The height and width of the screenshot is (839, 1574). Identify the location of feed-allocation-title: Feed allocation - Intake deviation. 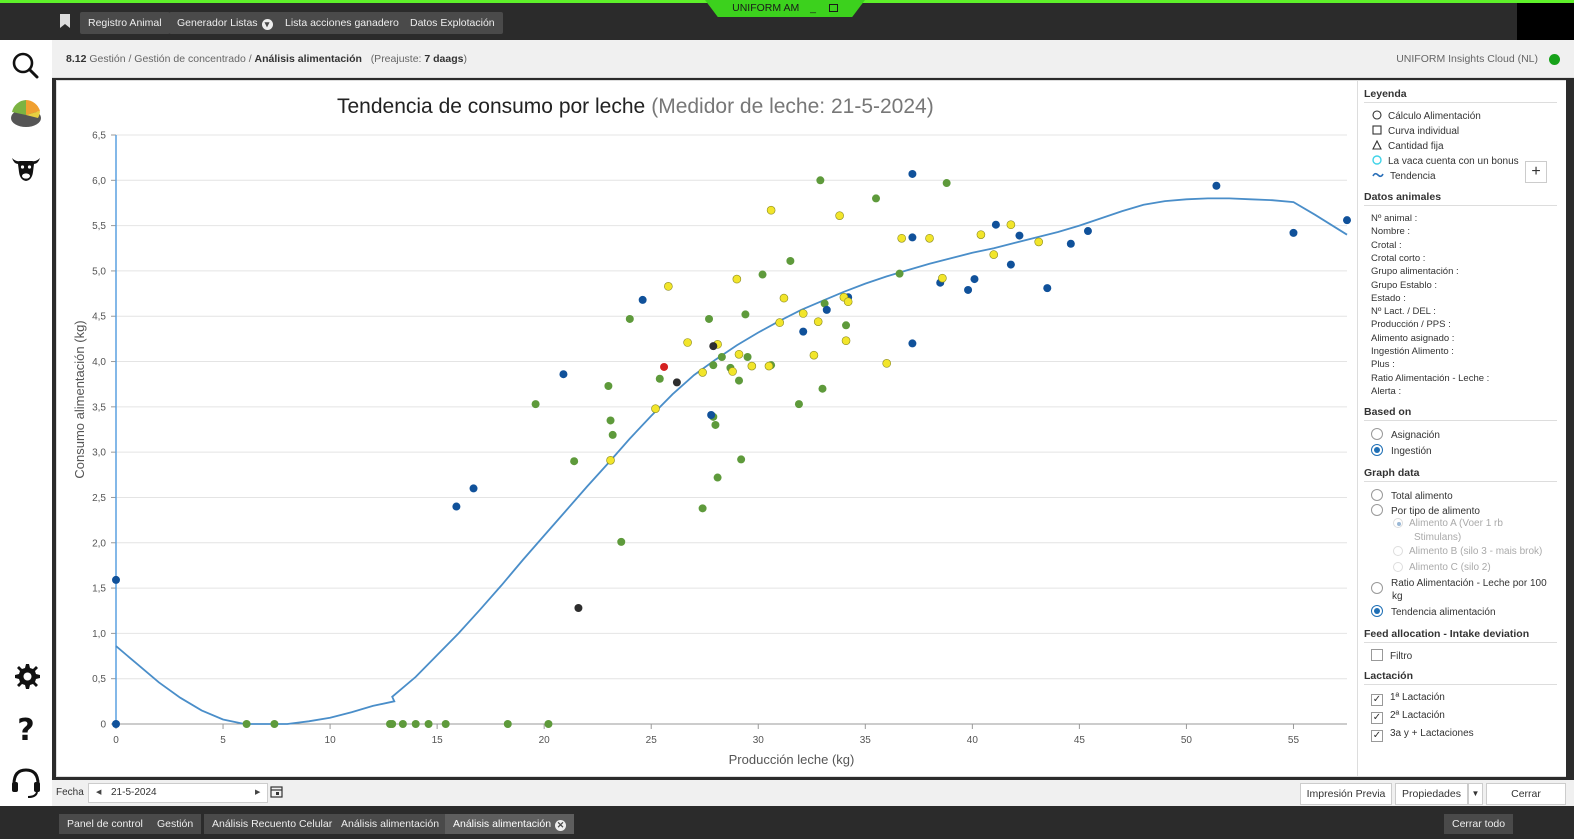
(1447, 634).